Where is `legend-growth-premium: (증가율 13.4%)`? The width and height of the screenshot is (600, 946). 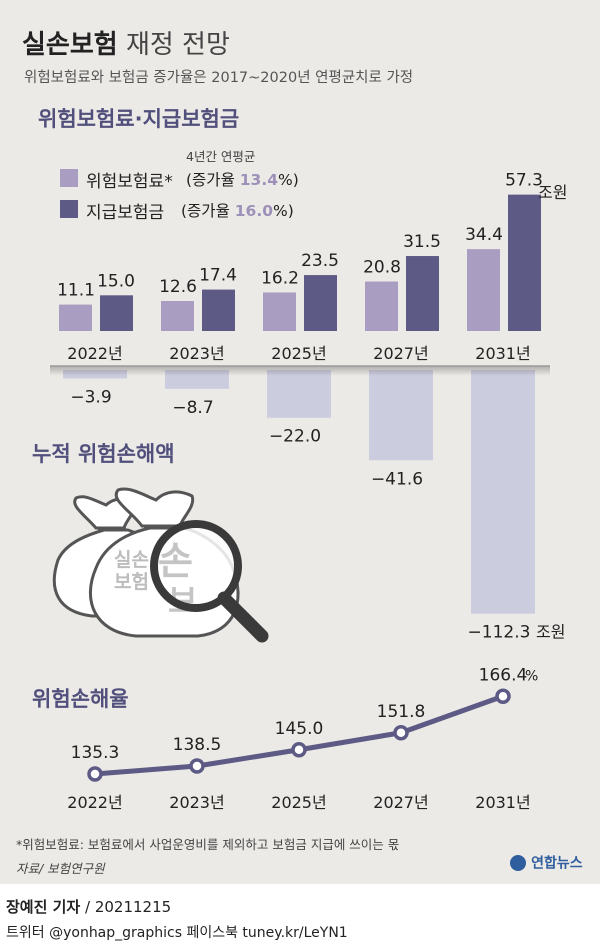 legend-growth-premium: (증가율 13.4%) is located at coordinates (242, 180).